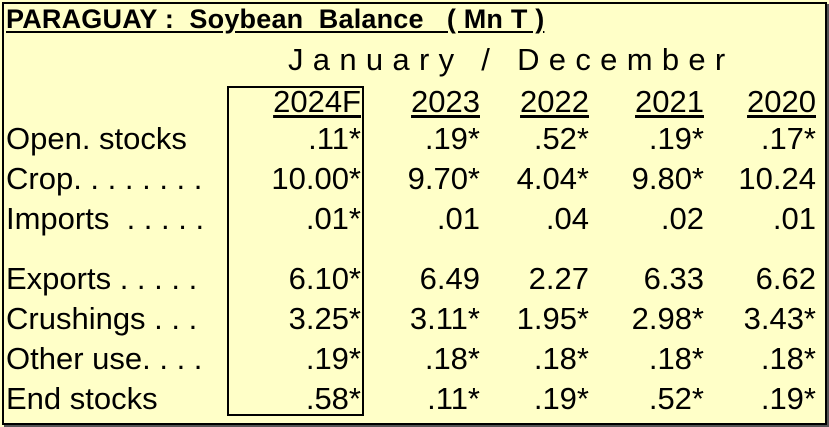 Image resolution: width=829 pixels, height=427 pixels. I want to click on table-cell: 2.27, so click(558, 278).